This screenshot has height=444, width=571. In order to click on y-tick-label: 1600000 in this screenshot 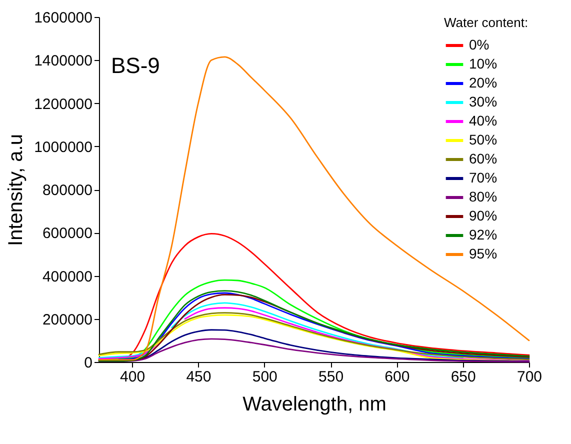, I will do `click(63, 18)`.